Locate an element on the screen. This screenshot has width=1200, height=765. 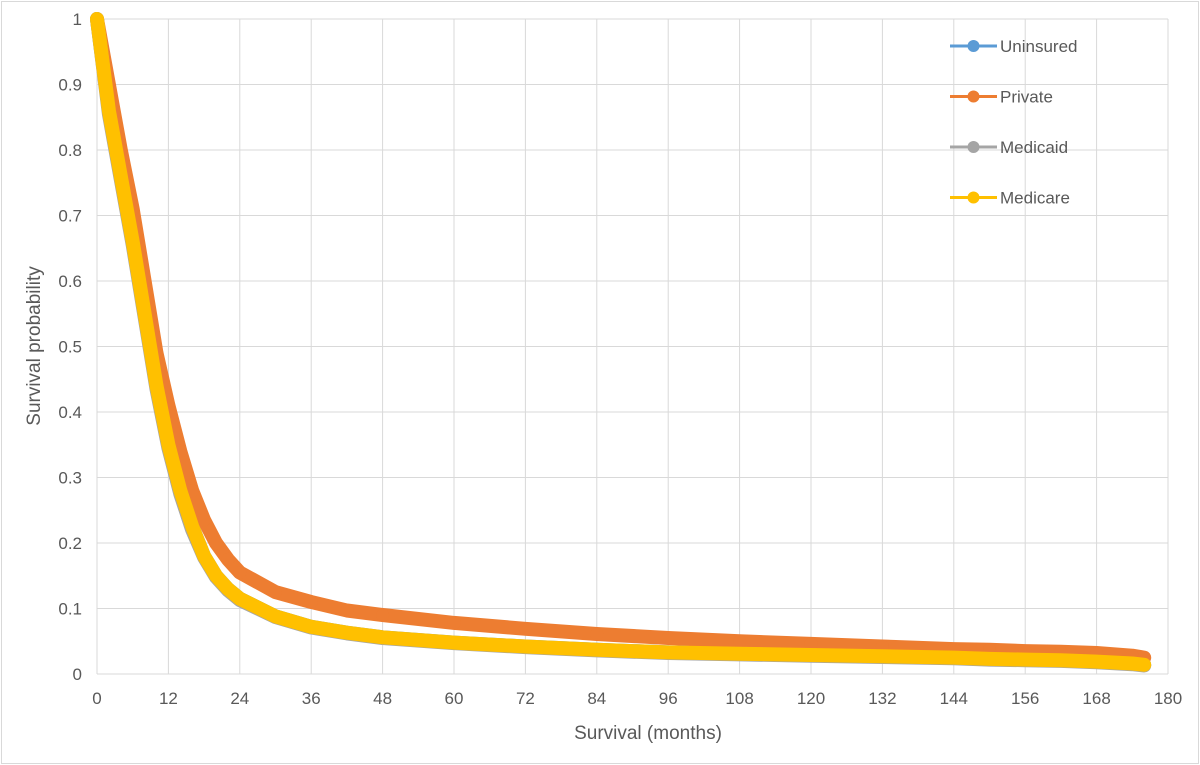
x-tick-label: 84 is located at coordinates (596, 698).